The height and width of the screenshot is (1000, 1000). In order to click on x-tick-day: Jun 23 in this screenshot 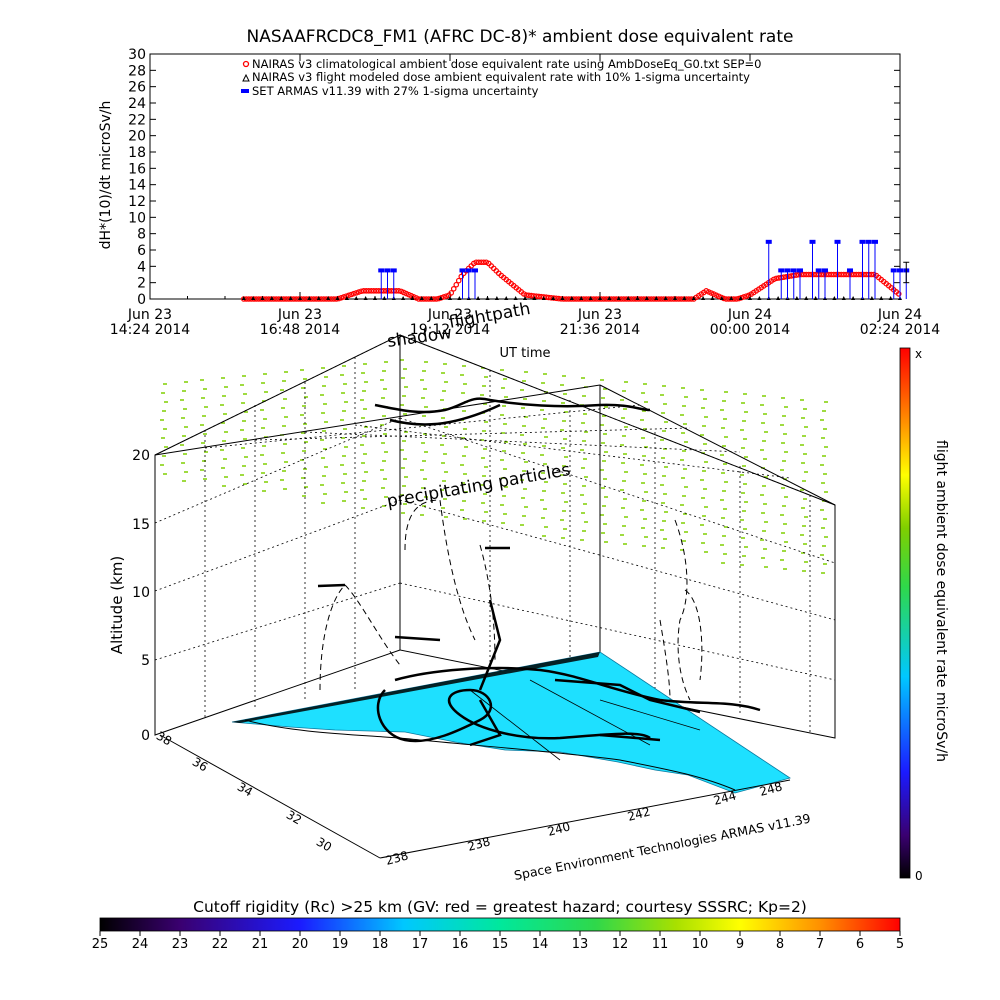, I will do `click(299, 315)`.